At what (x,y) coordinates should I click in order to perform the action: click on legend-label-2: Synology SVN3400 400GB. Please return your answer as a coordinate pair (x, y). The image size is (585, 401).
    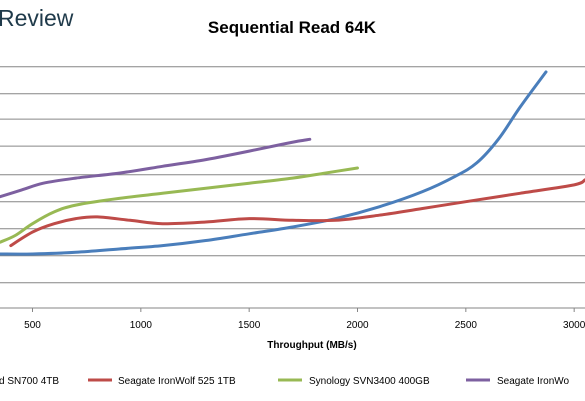
    Looking at the image, I should click on (369, 381).